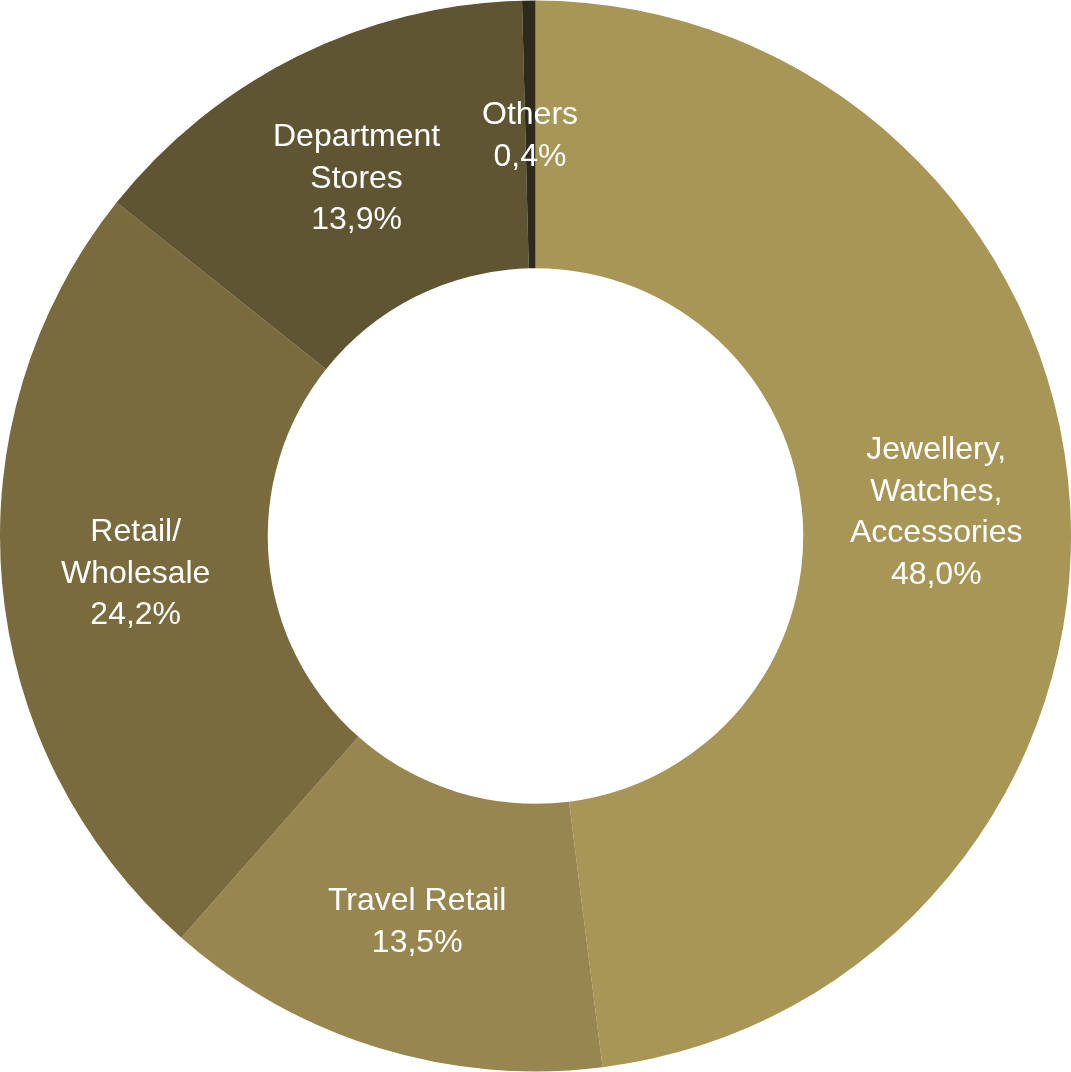 The image size is (1071, 1072). What do you see at coordinates (417, 899) in the screenshot?
I see `slice-label: Travel Retail` at bounding box center [417, 899].